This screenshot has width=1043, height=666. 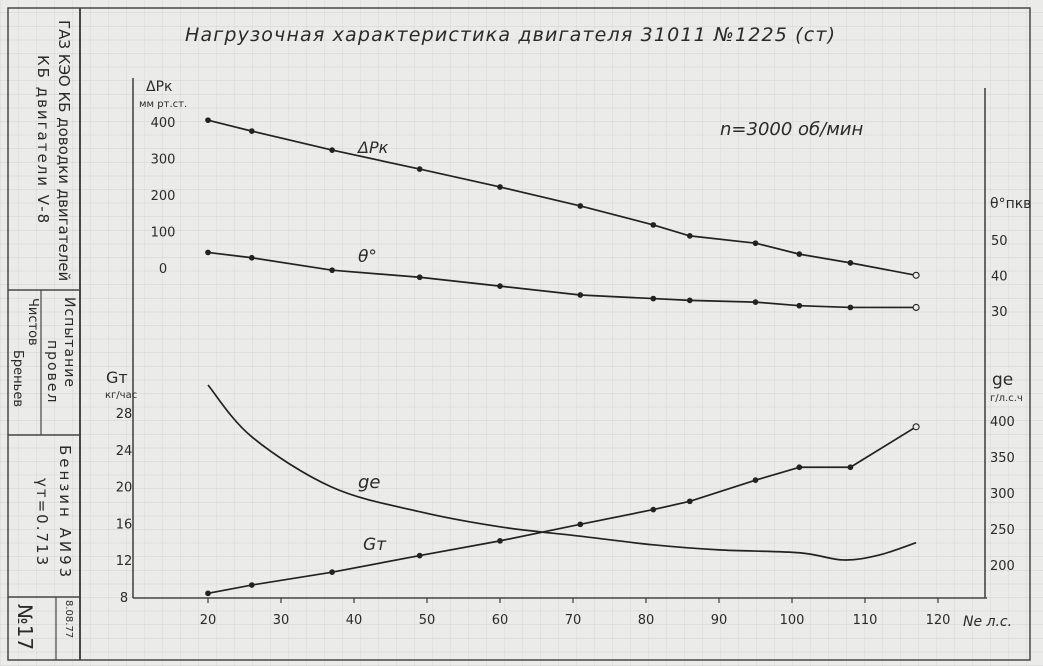 I want to click on fuel-density: γт=0.713, so click(x=42, y=523).